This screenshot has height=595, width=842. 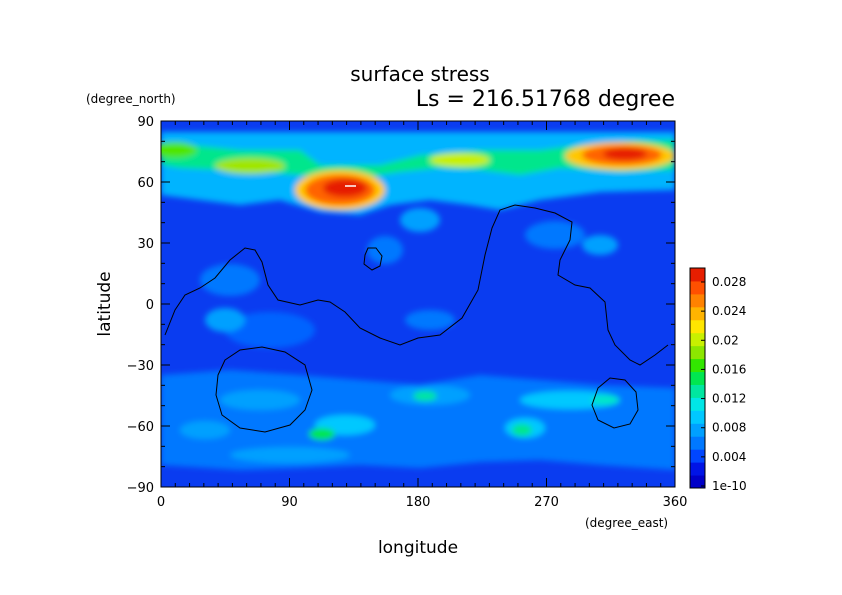 What do you see at coordinates (145, 122) in the screenshot?
I see `y-tick-label: 90` at bounding box center [145, 122].